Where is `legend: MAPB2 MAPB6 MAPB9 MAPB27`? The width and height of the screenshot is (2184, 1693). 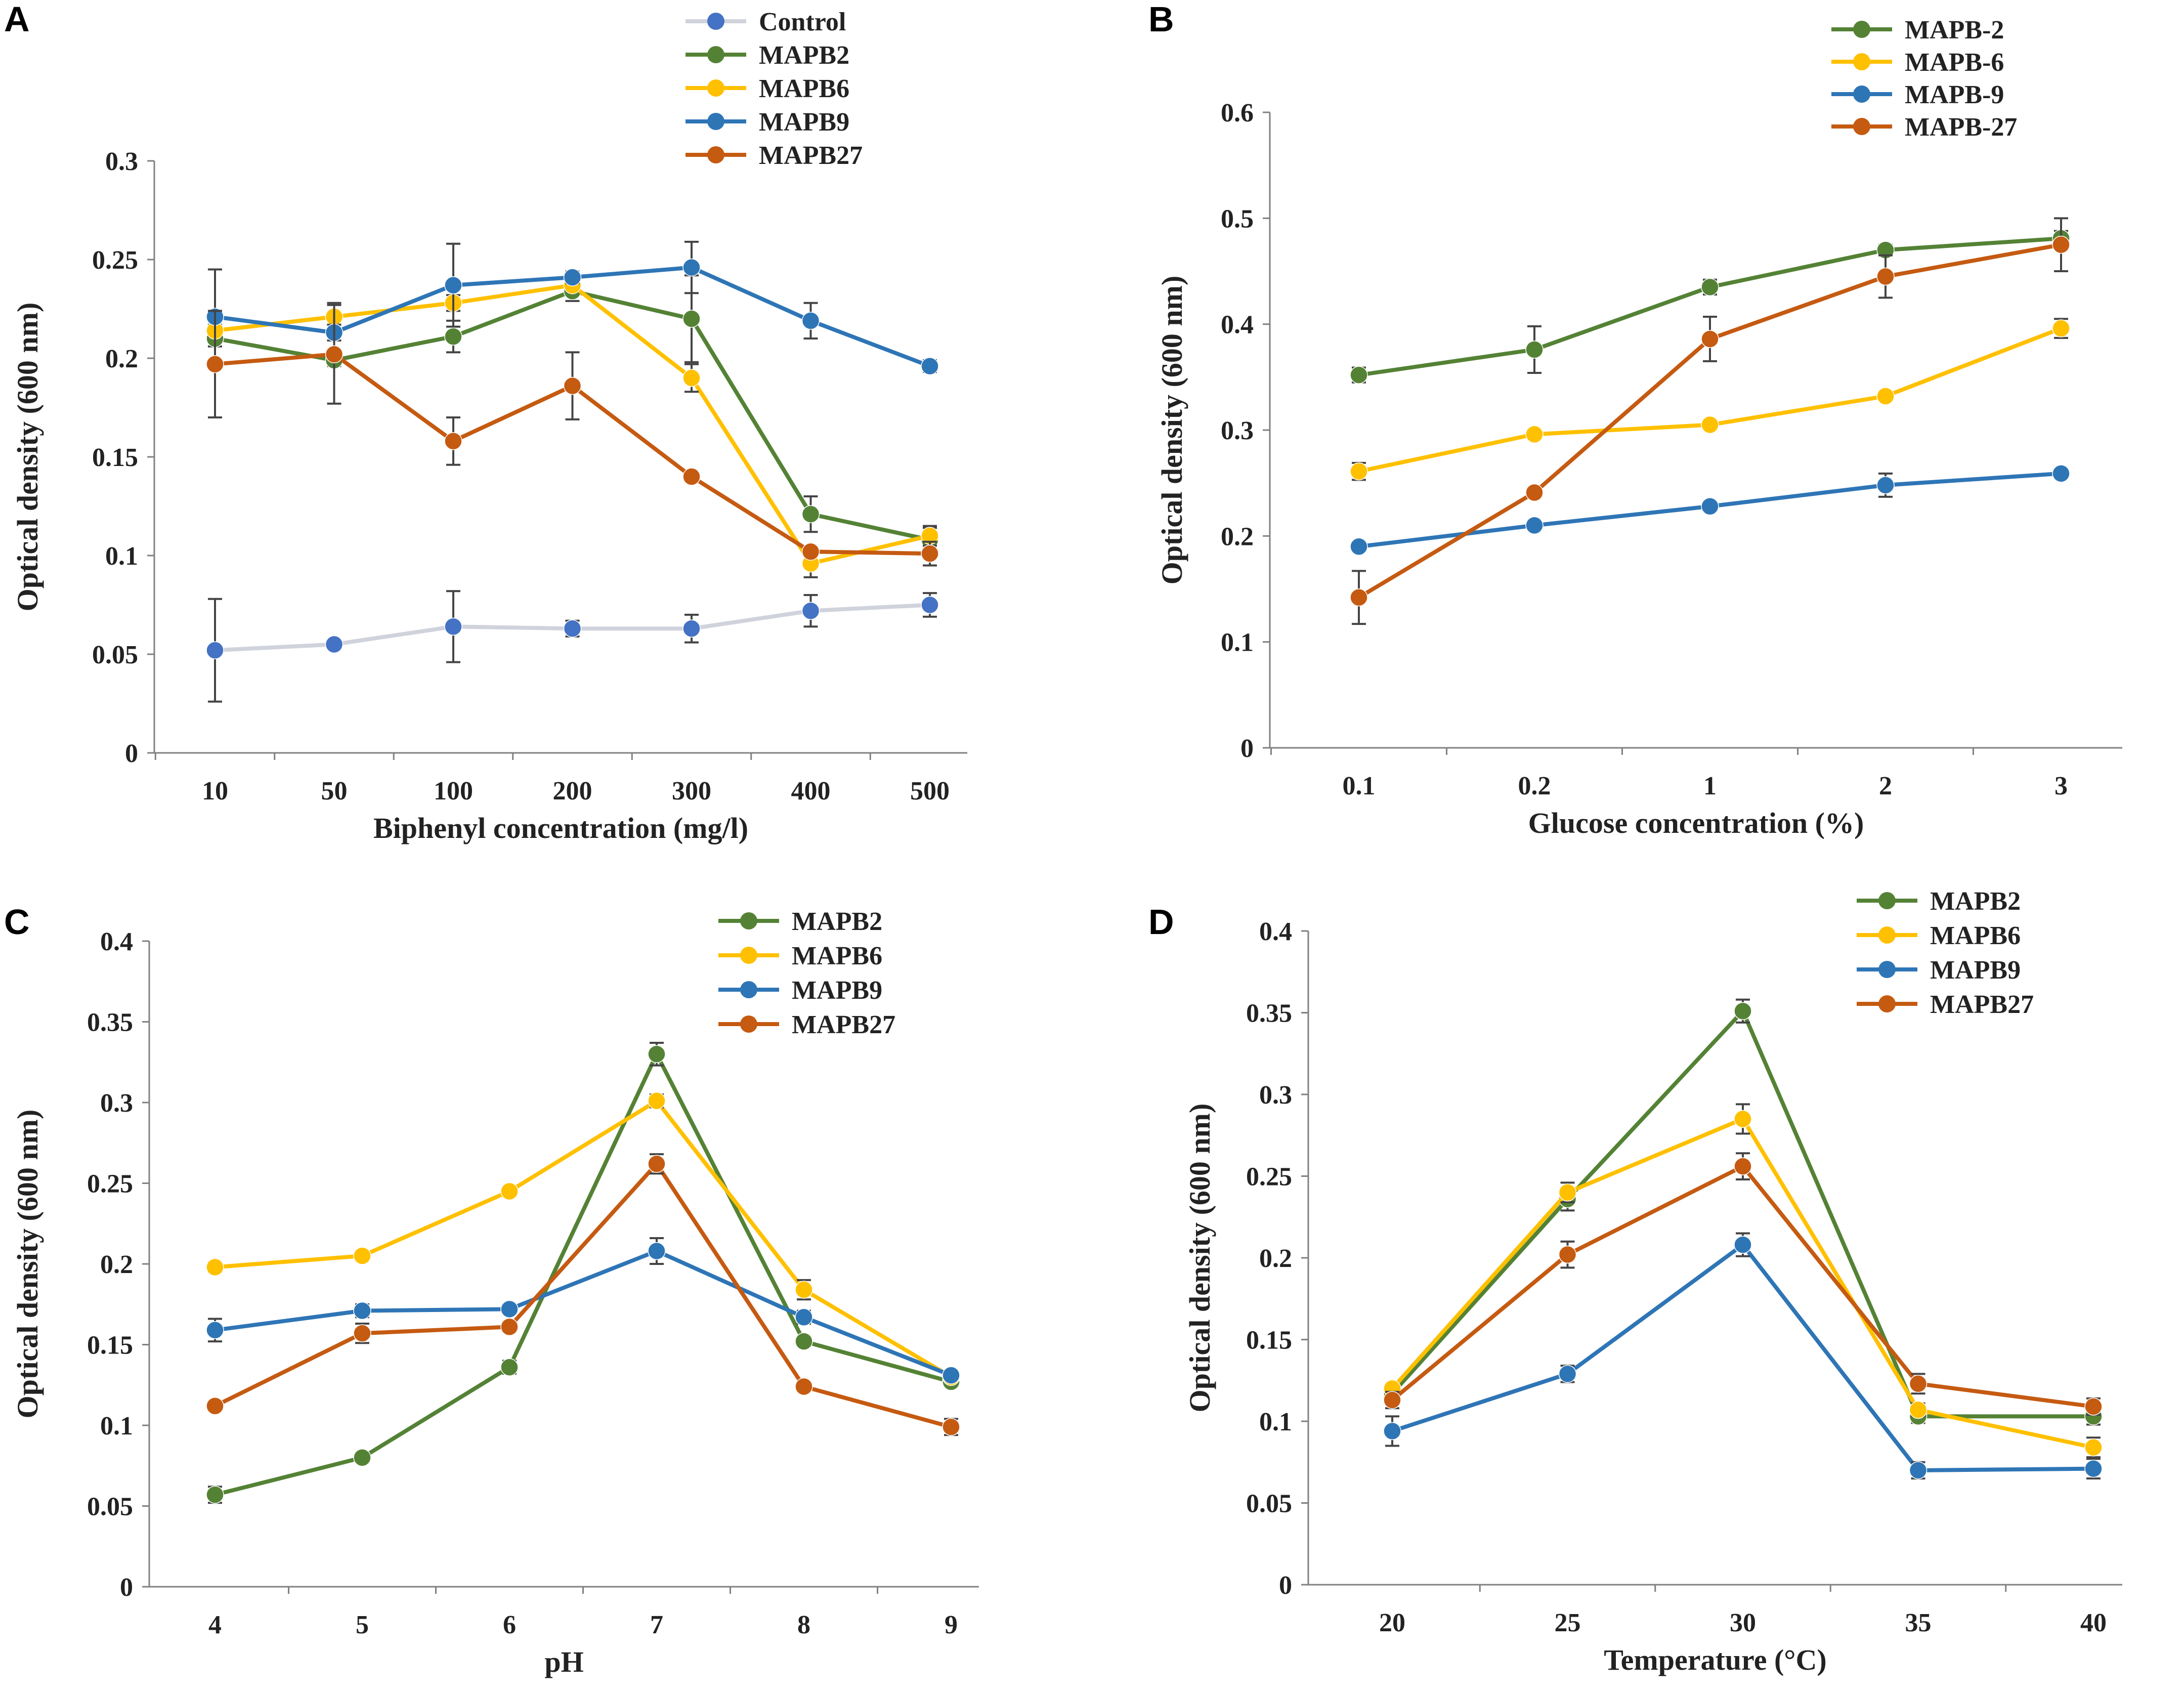
legend: MAPB2 MAPB6 MAPB9 MAPB27 is located at coordinates (1946, 953).